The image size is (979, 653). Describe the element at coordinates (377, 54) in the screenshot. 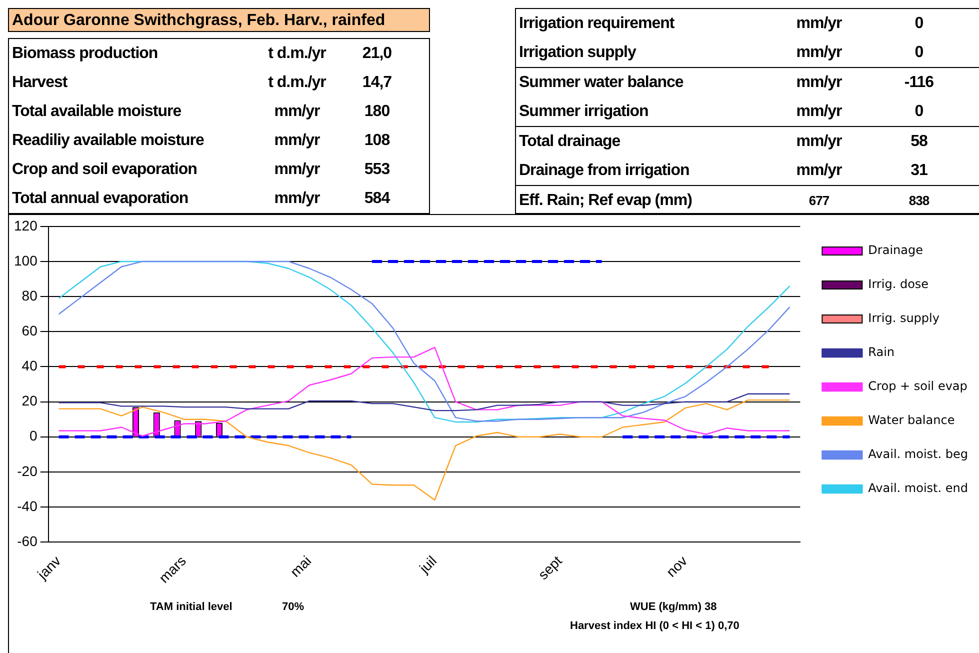

I see `text: 21,0` at that location.